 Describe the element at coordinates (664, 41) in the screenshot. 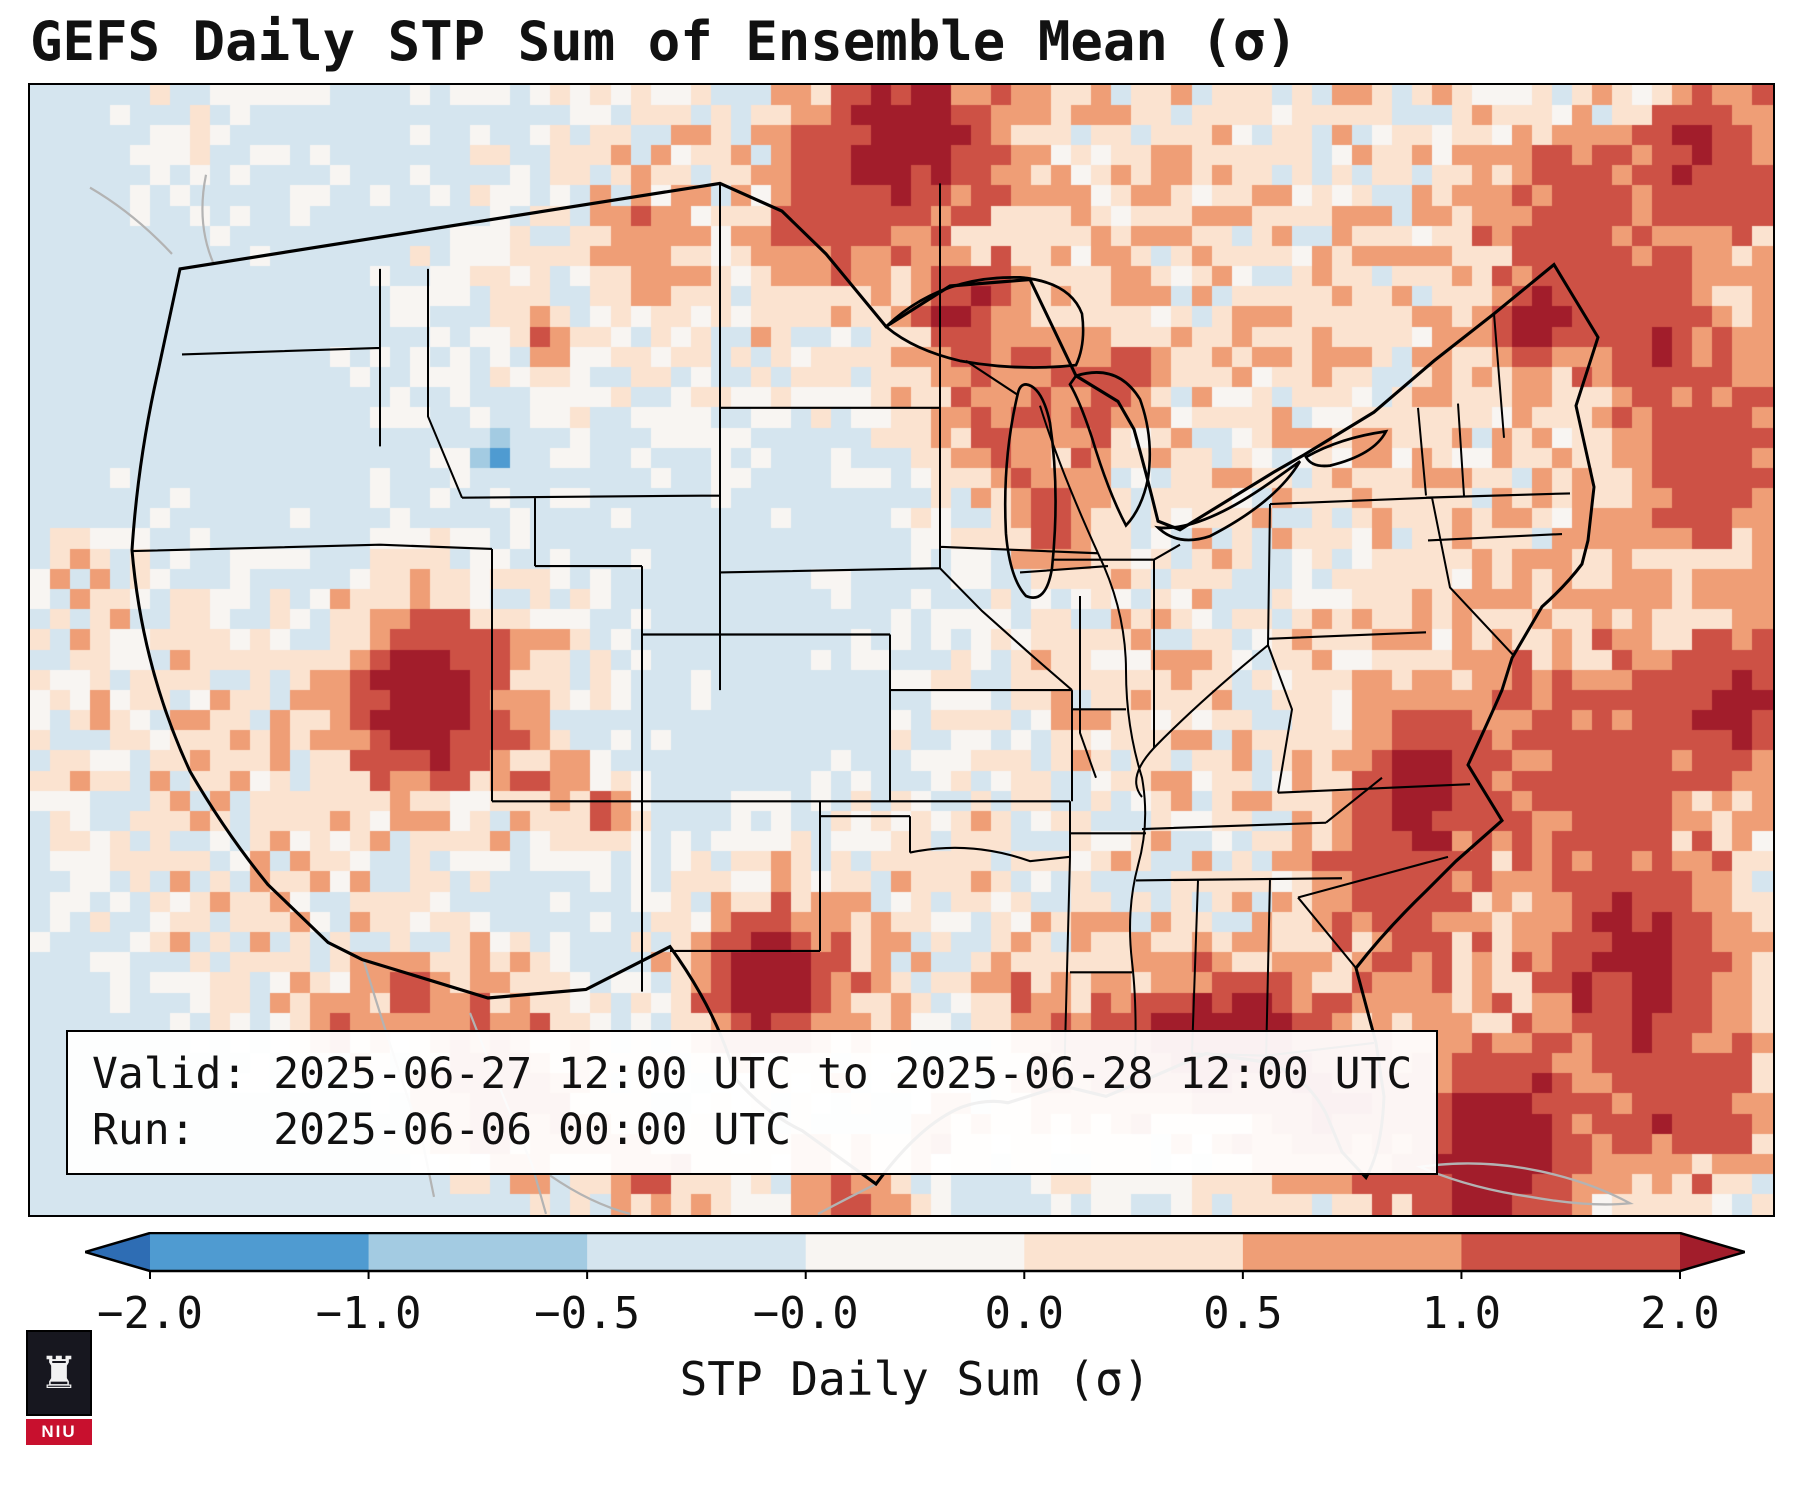

I see `chart-title: GEFS Daily STP Sum of Ensemble Mean (σ)` at that location.